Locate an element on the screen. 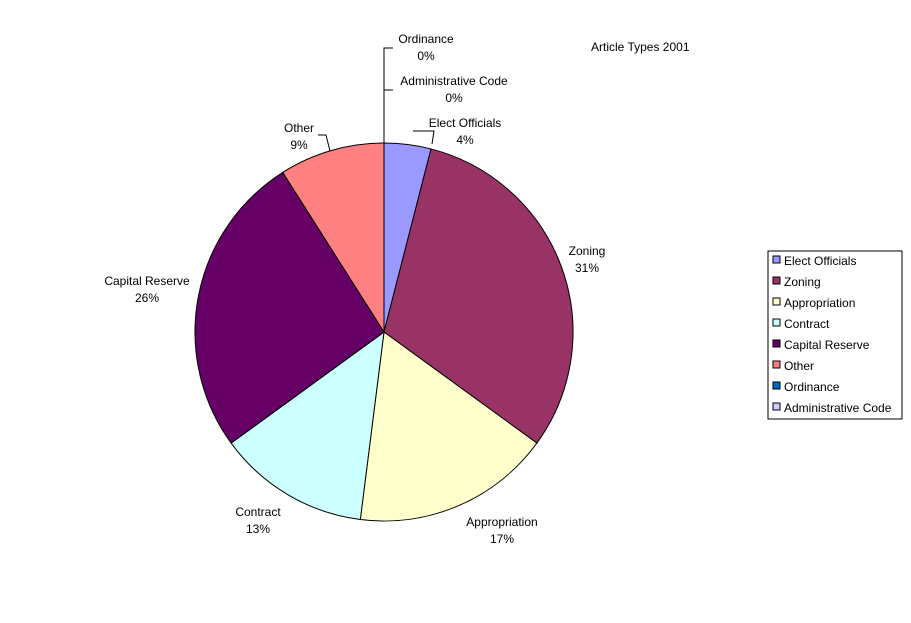  legend-label-ordinance: Ordinance is located at coordinates (812, 387).